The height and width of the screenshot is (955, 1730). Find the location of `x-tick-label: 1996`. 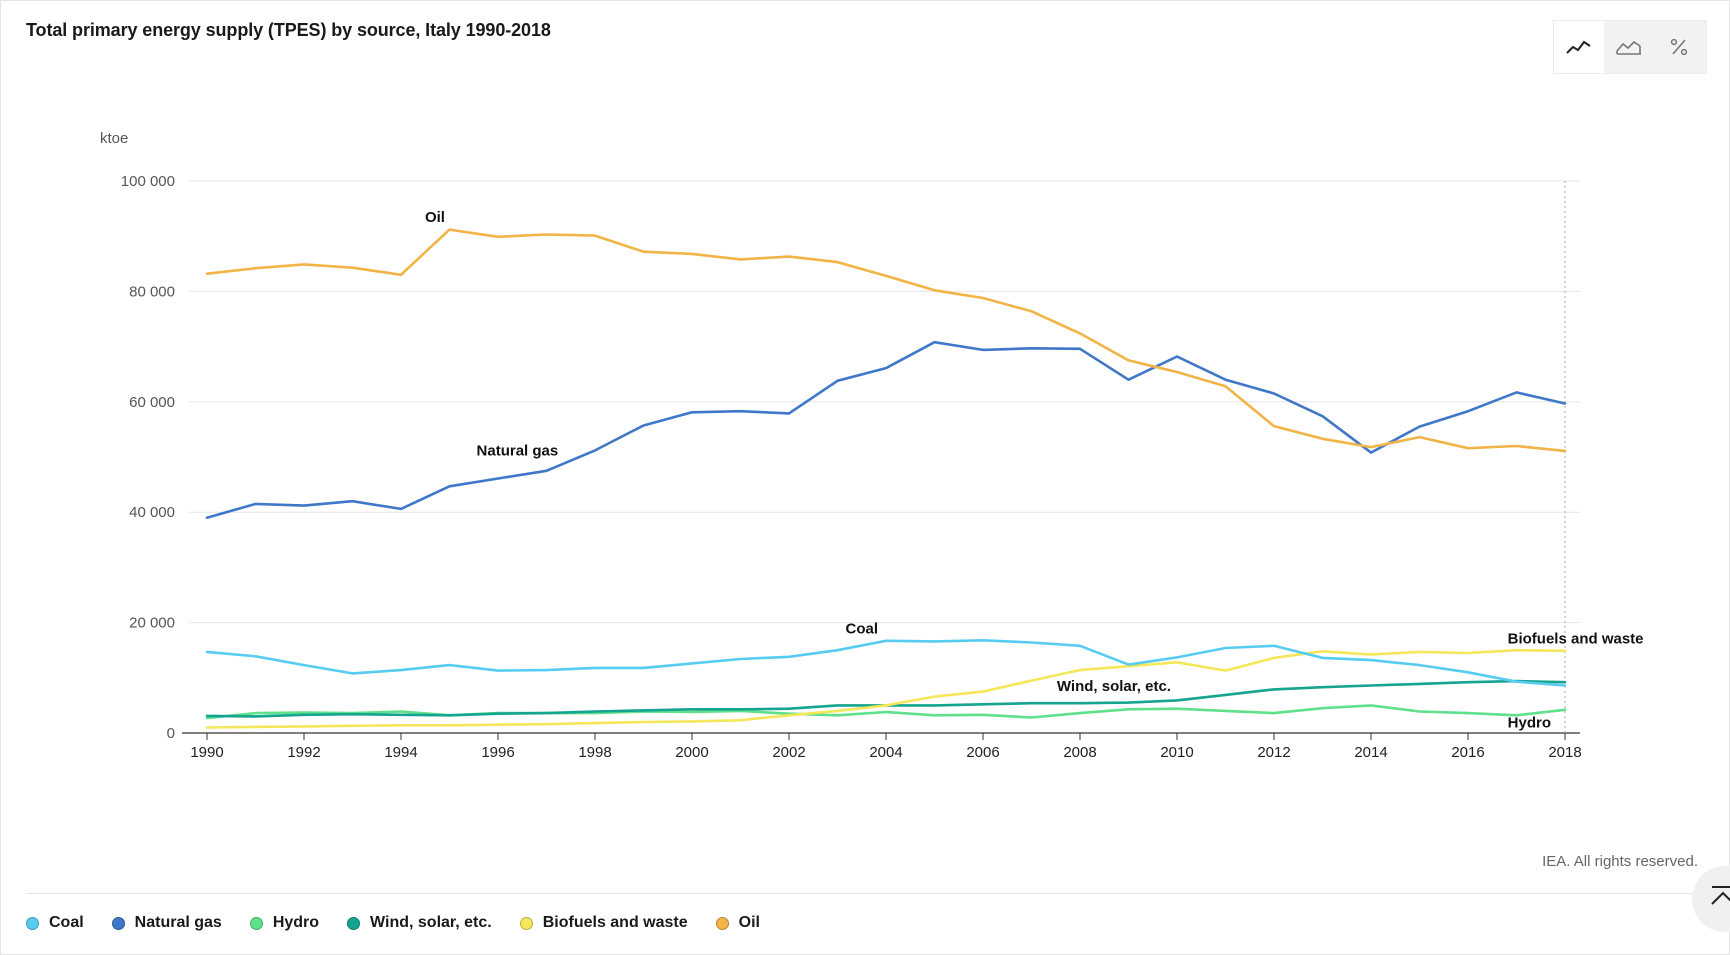

x-tick-label: 1996 is located at coordinates (497, 752).